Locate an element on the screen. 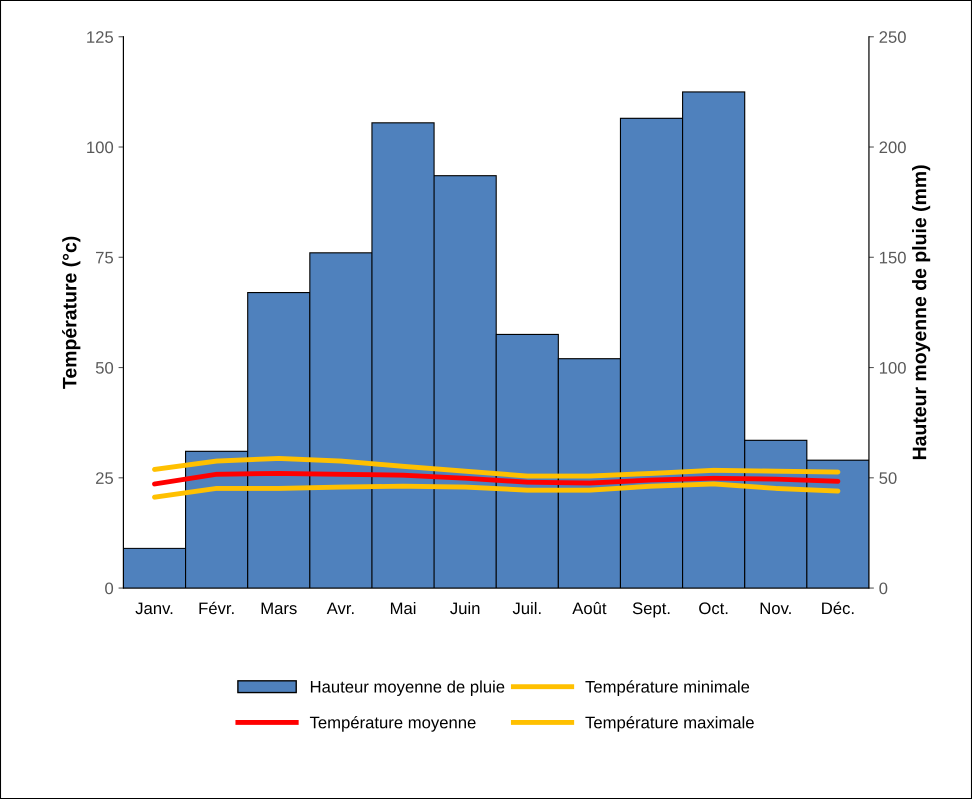 This screenshot has width=972, height=799. y2-tick-label: 100 is located at coordinates (893, 368).